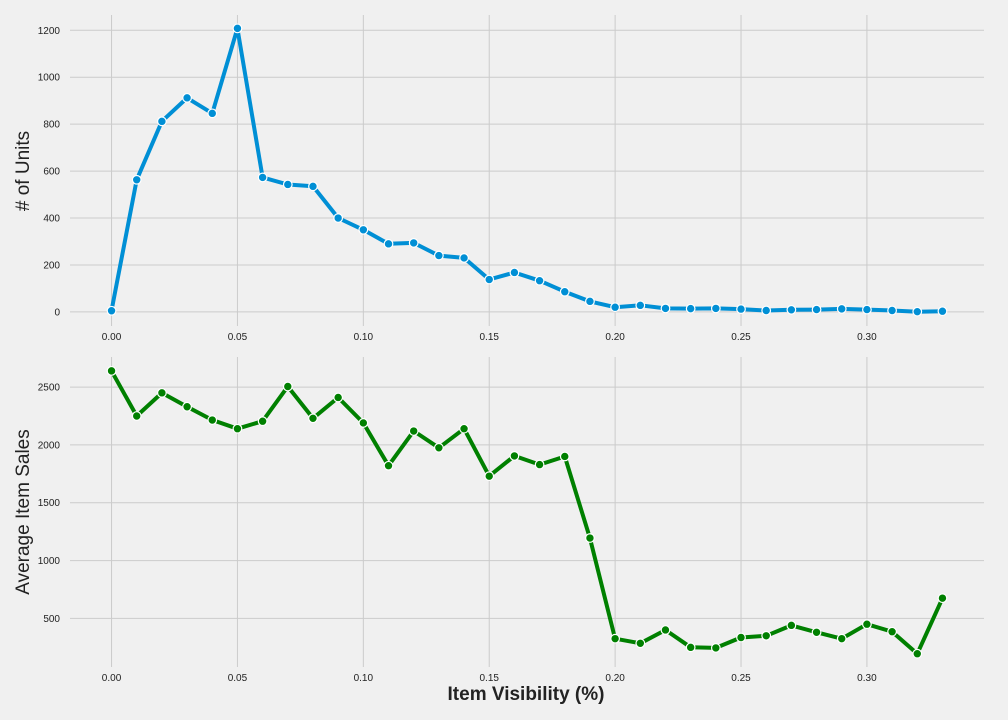 This screenshot has width=1008, height=720. Describe the element at coordinates (364, 337) in the screenshot. I see `units-x-tick-label: 0.10` at that location.